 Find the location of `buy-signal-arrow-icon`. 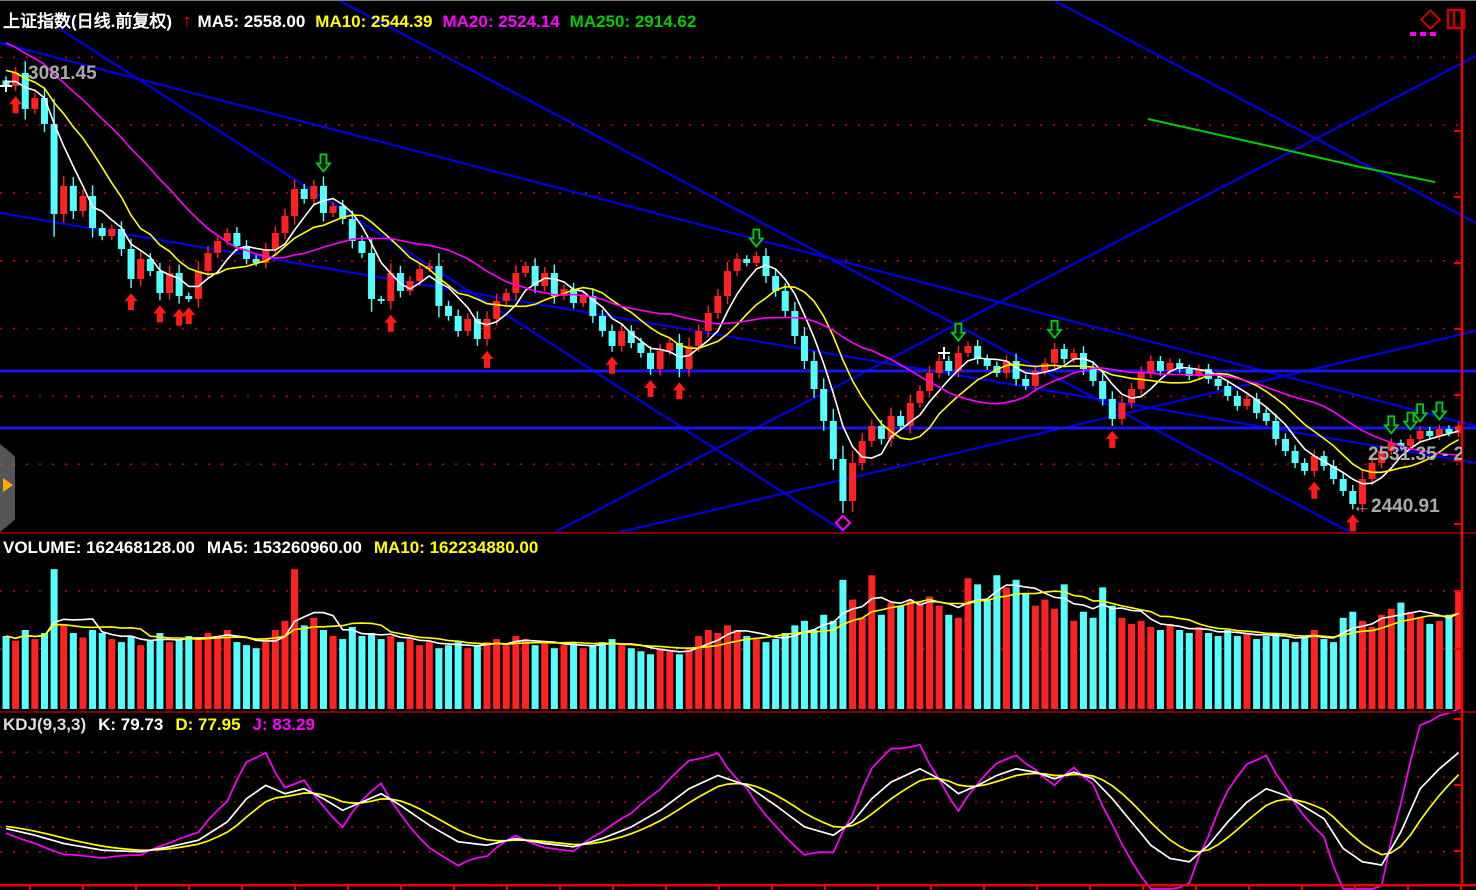

buy-signal-arrow-icon is located at coordinates (1353, 523).